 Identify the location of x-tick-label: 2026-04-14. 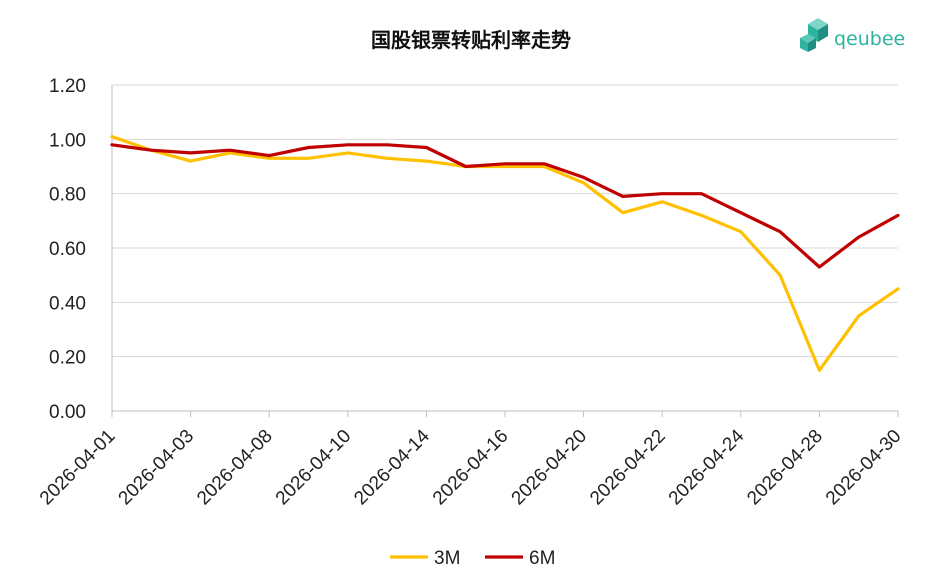
(392, 467).